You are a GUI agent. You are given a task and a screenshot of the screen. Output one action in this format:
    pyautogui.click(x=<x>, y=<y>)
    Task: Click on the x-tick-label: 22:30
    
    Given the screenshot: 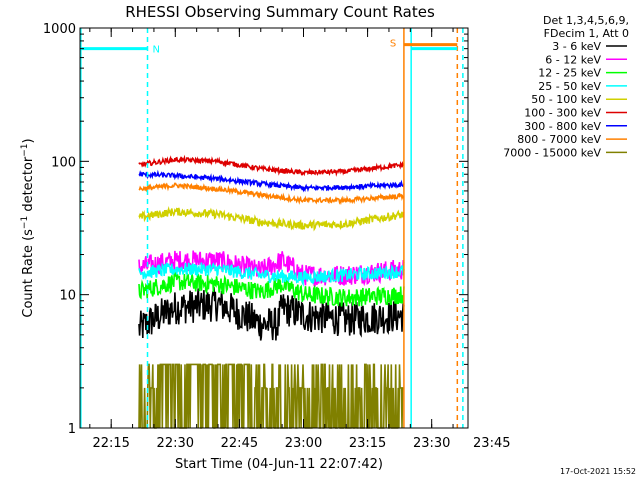 What is the action you would take?
    pyautogui.click(x=175, y=443)
    